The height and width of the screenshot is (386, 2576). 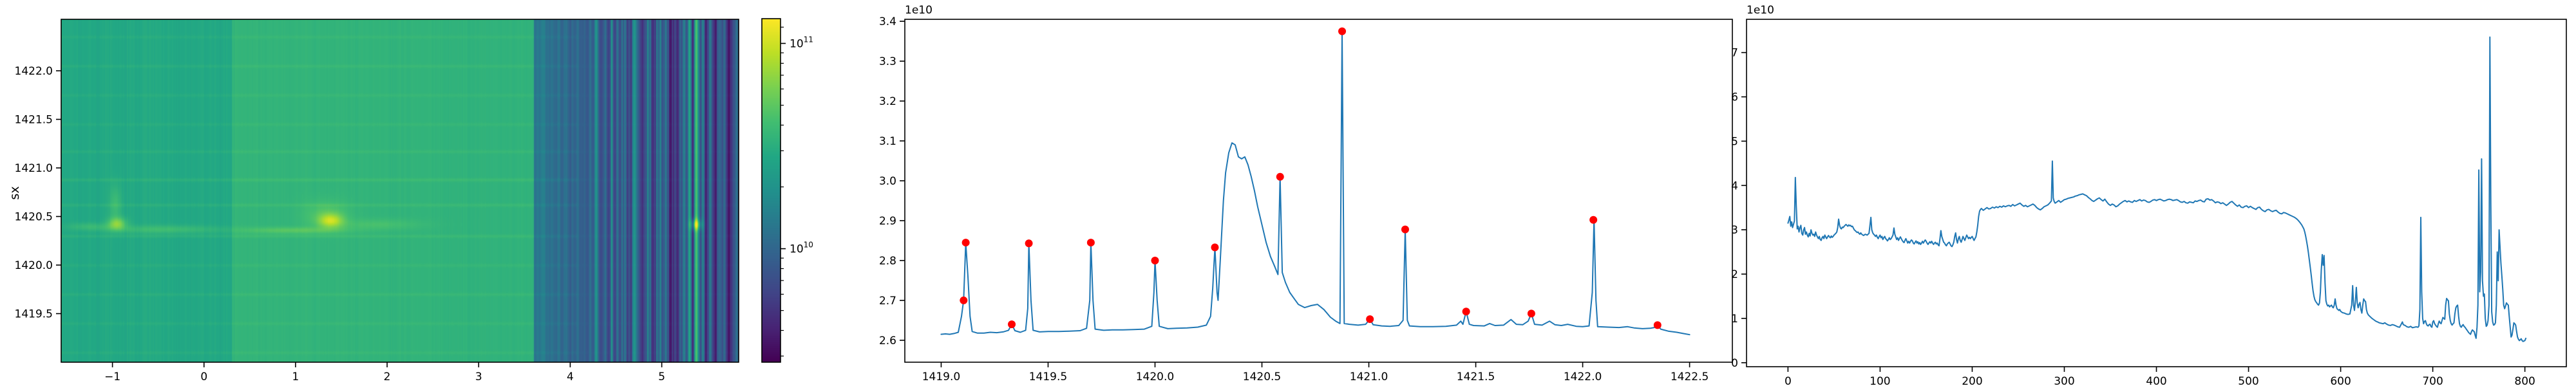 What do you see at coordinates (1735, 230) in the screenshot?
I see `timeseries-y-tick-label: 3` at bounding box center [1735, 230].